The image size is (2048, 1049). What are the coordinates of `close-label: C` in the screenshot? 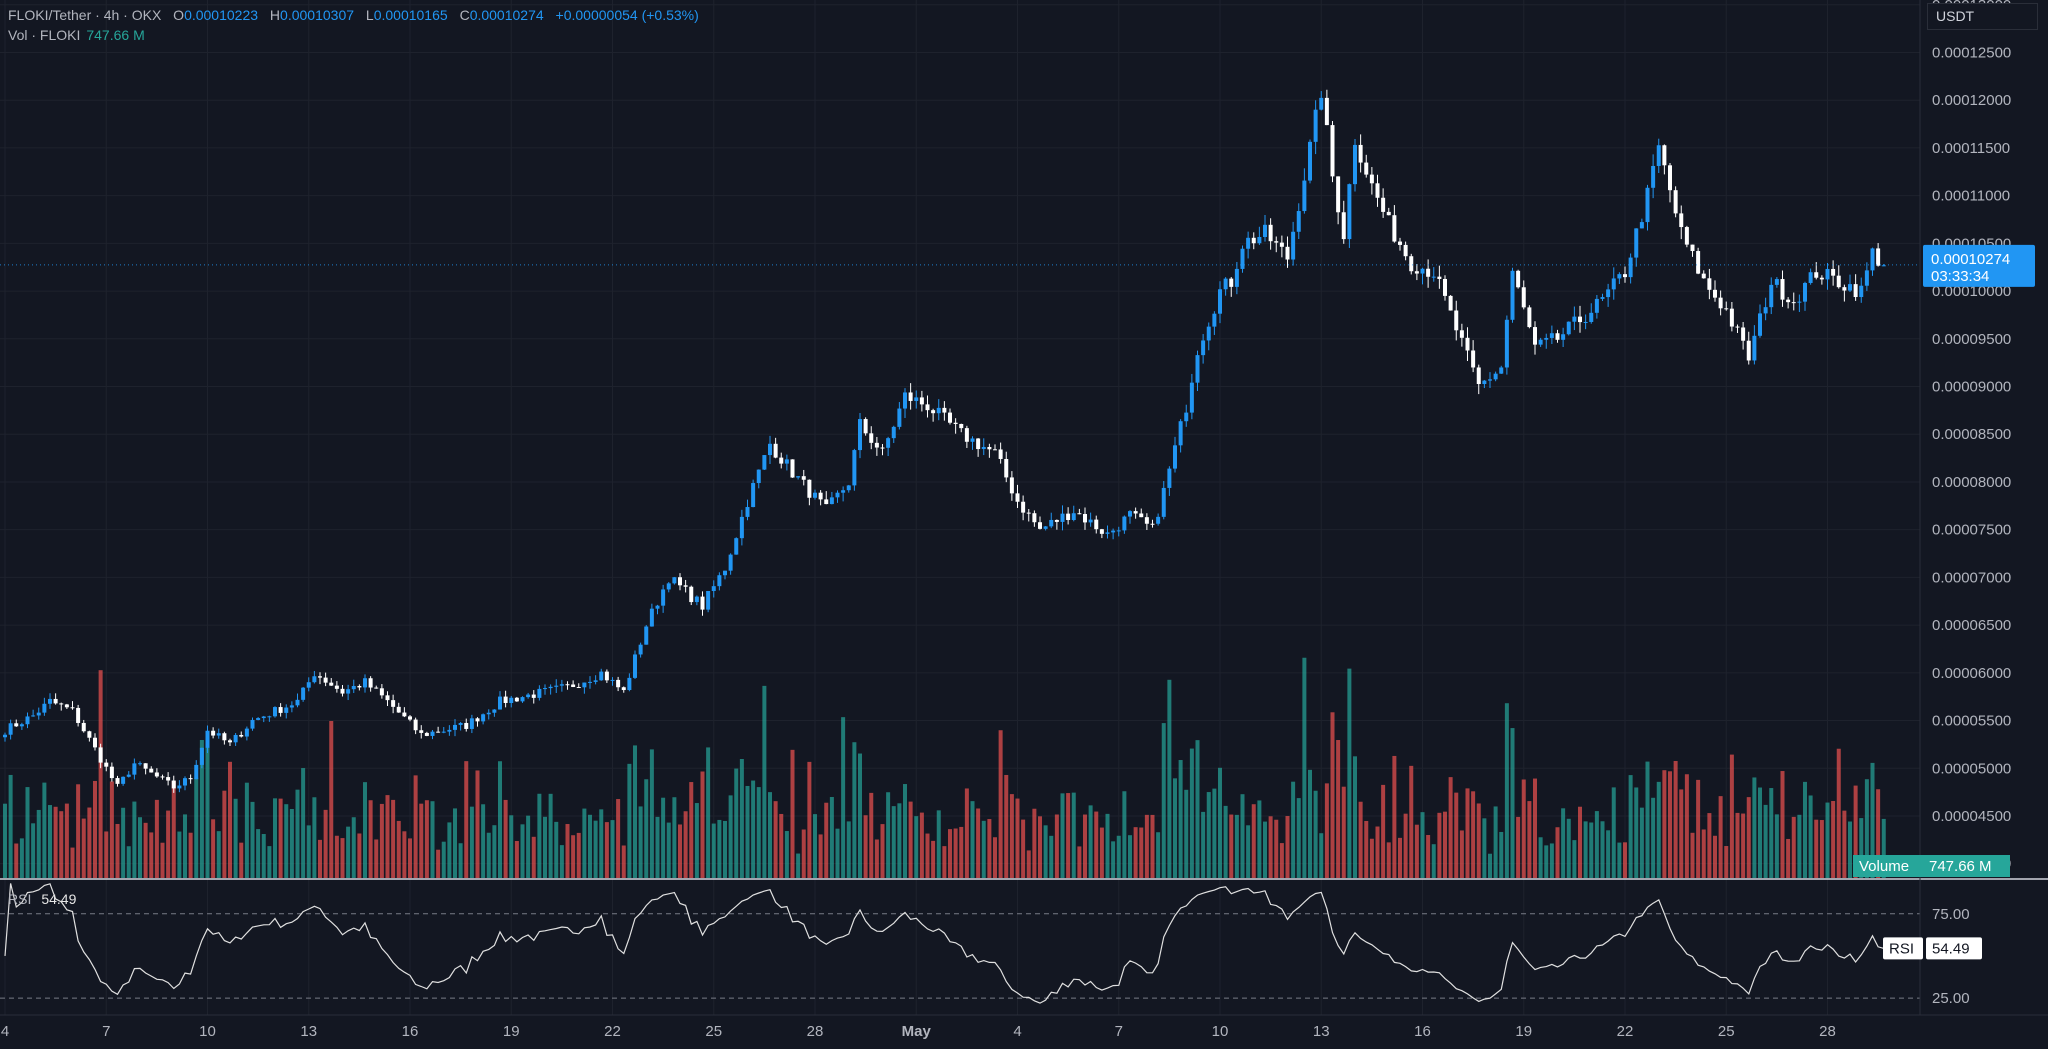 It's located at (464, 15).